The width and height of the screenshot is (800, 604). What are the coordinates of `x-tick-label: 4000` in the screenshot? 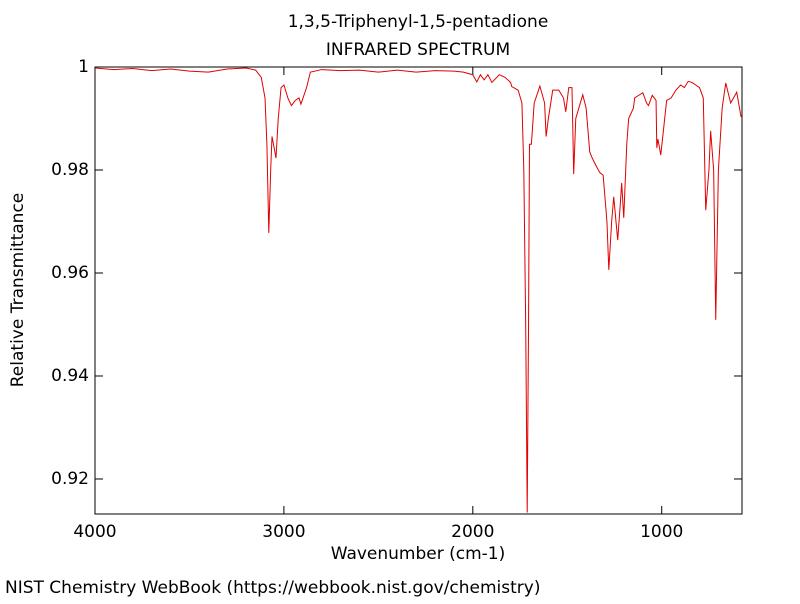 It's located at (94, 532).